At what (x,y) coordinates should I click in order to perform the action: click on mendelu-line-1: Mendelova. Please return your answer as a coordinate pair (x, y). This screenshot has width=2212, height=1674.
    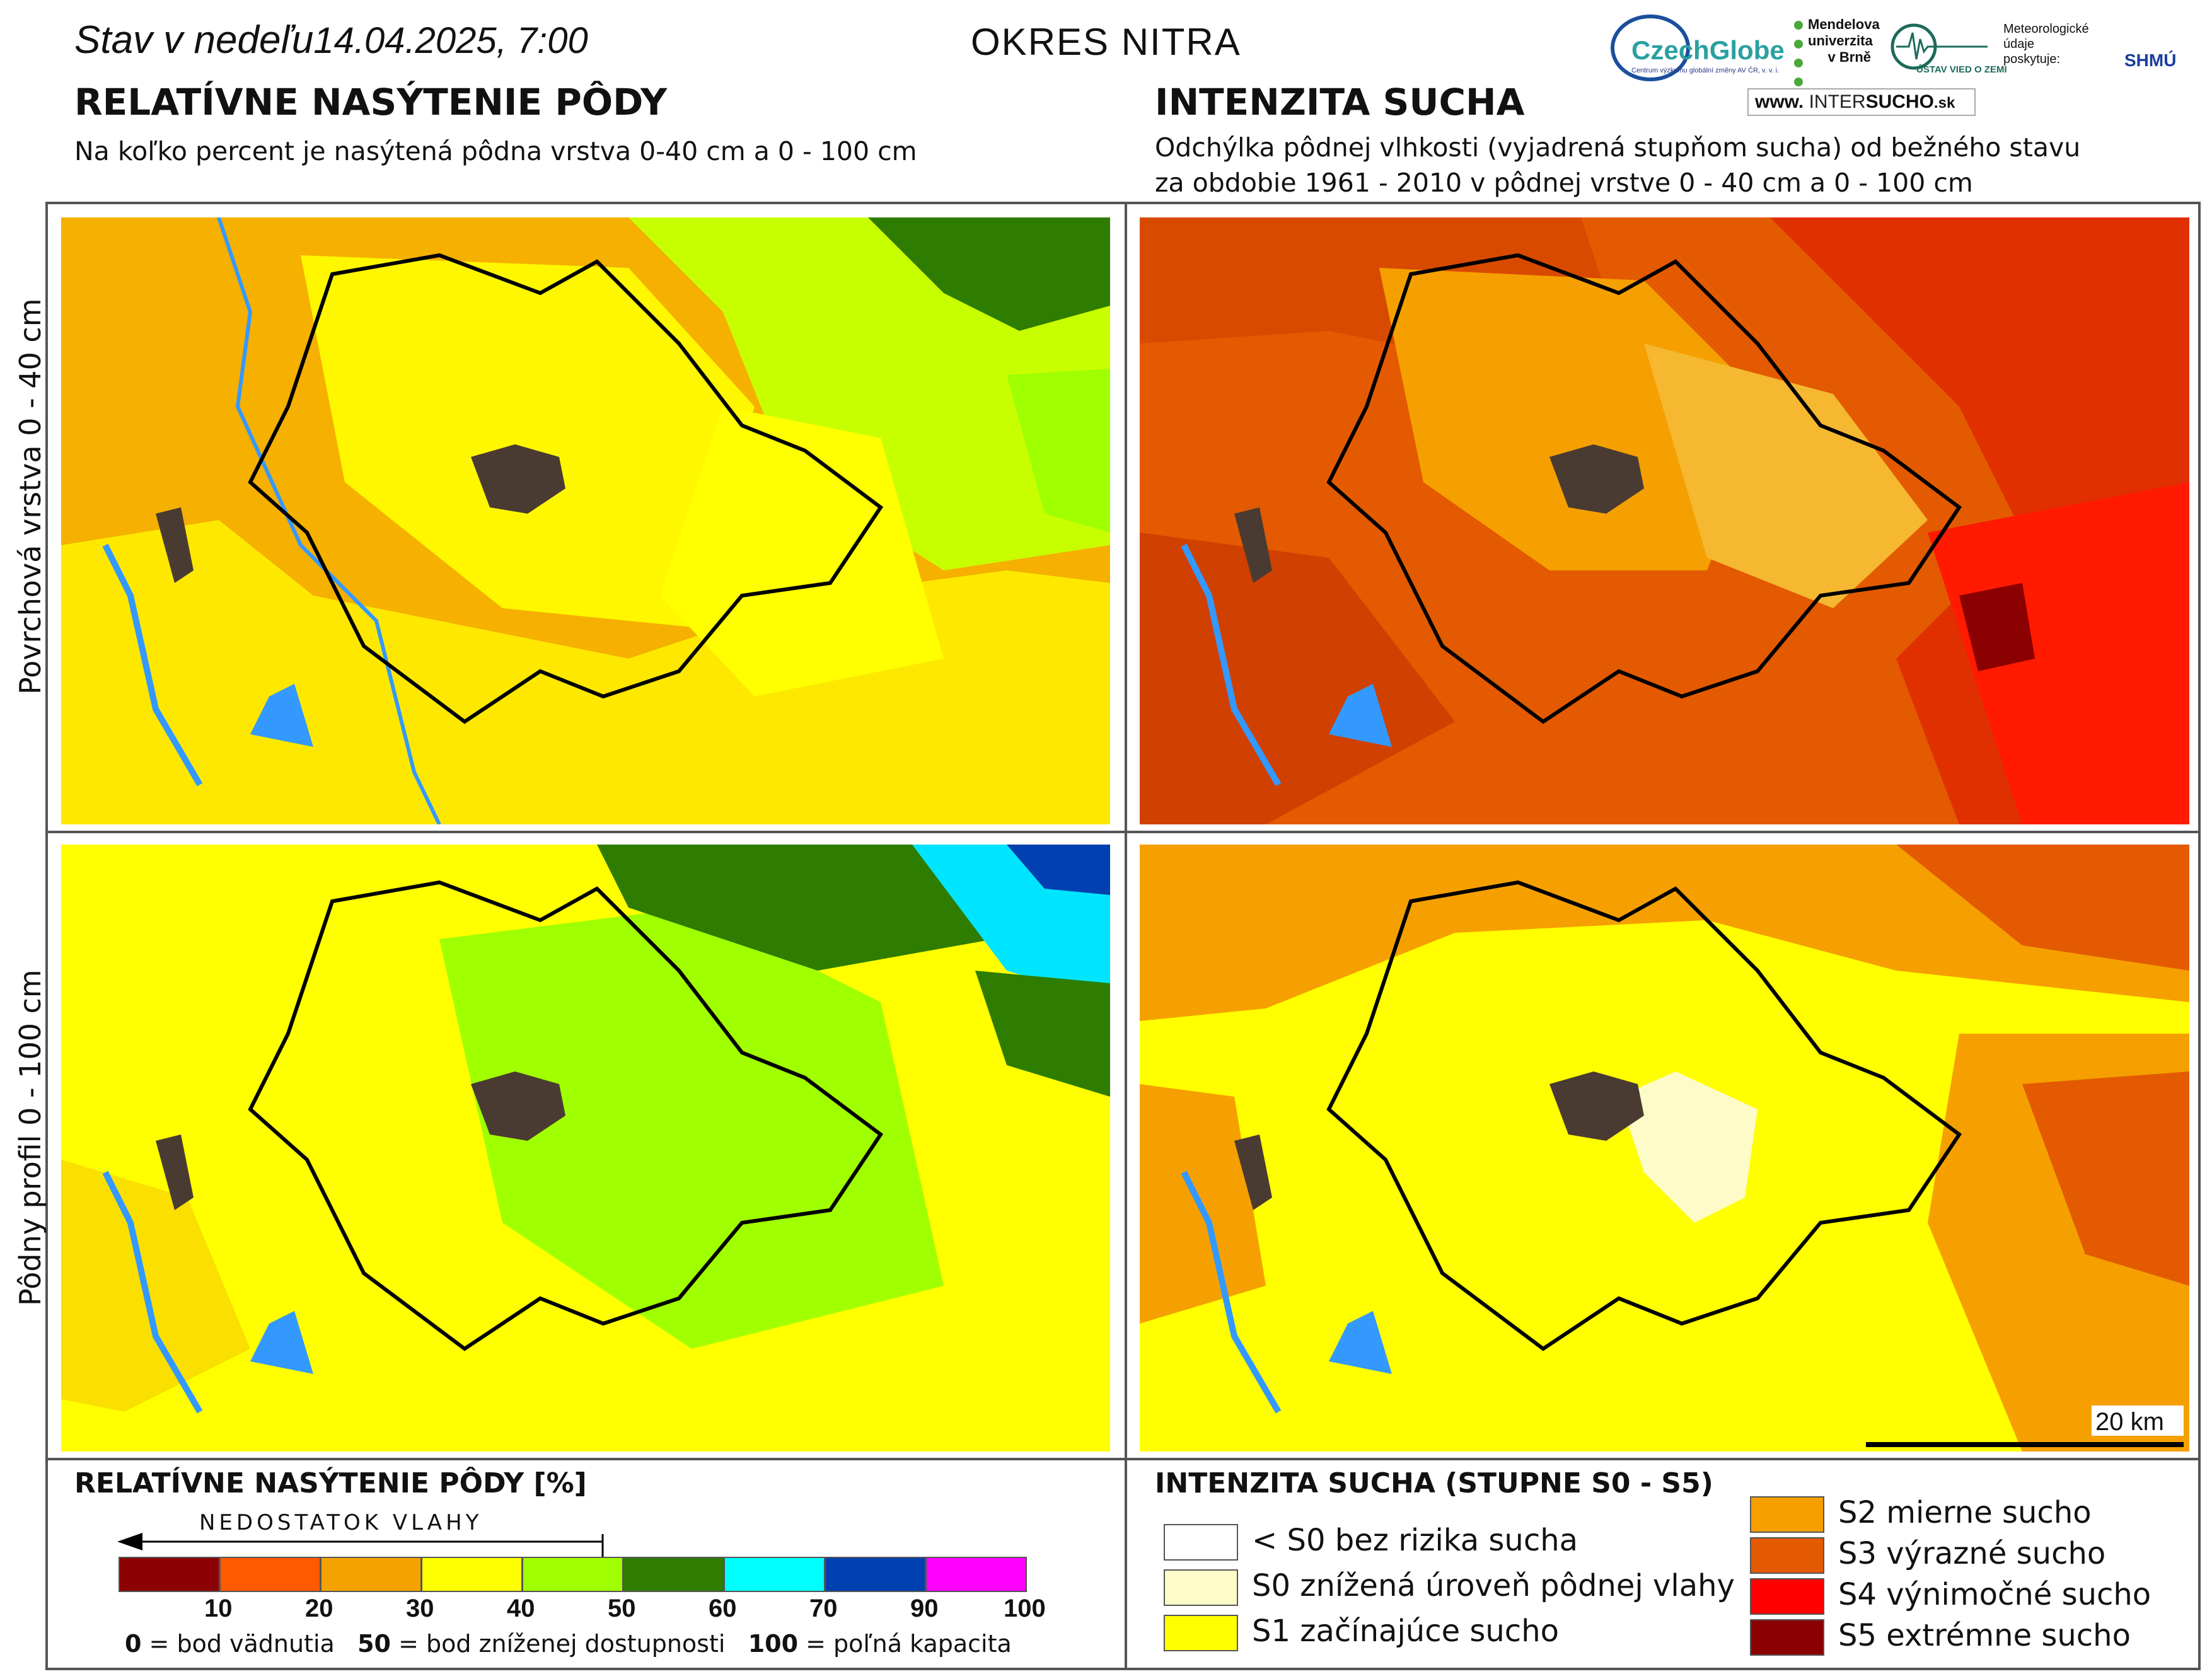
    Looking at the image, I should click on (1844, 24).